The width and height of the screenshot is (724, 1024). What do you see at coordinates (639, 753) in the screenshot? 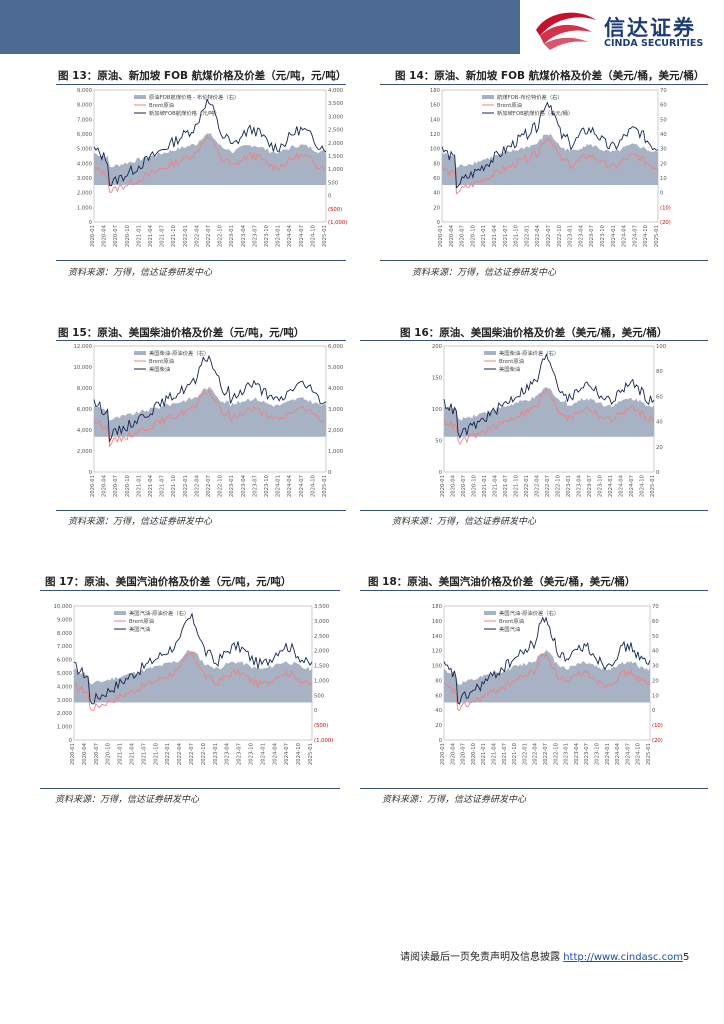
I see `x-axis-tick-label: 2024-10` at bounding box center [639, 753].